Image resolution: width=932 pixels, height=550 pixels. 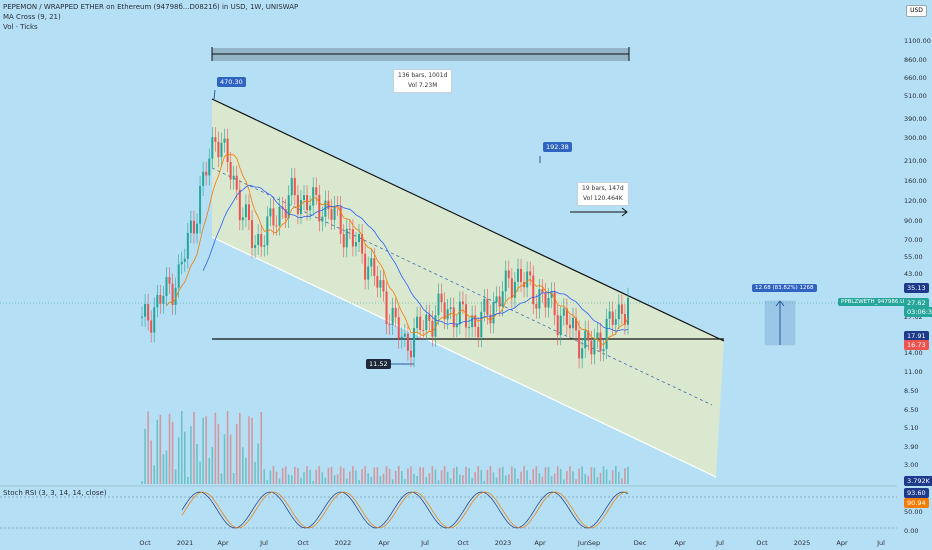 I want to click on price-tick: 1100.00, so click(x=917, y=41).